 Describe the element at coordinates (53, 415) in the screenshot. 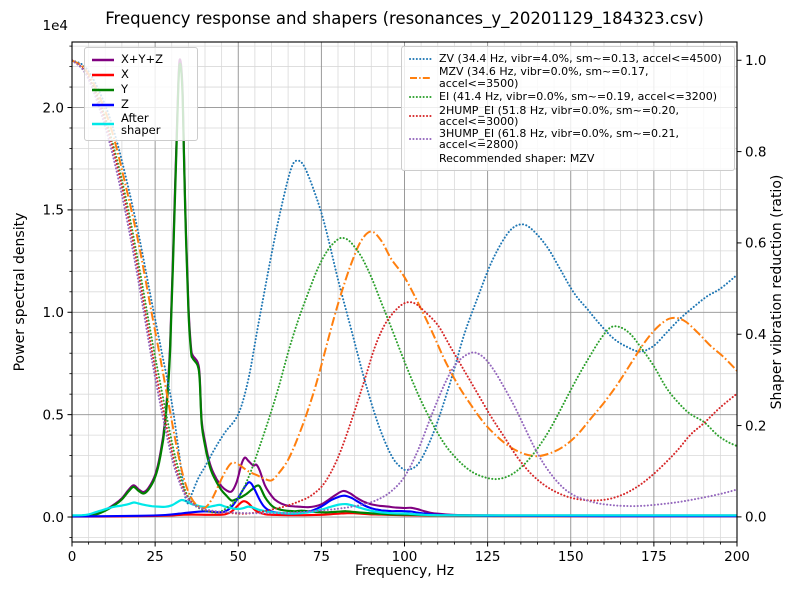

I see `y-left-tick-label: 0.5` at that location.